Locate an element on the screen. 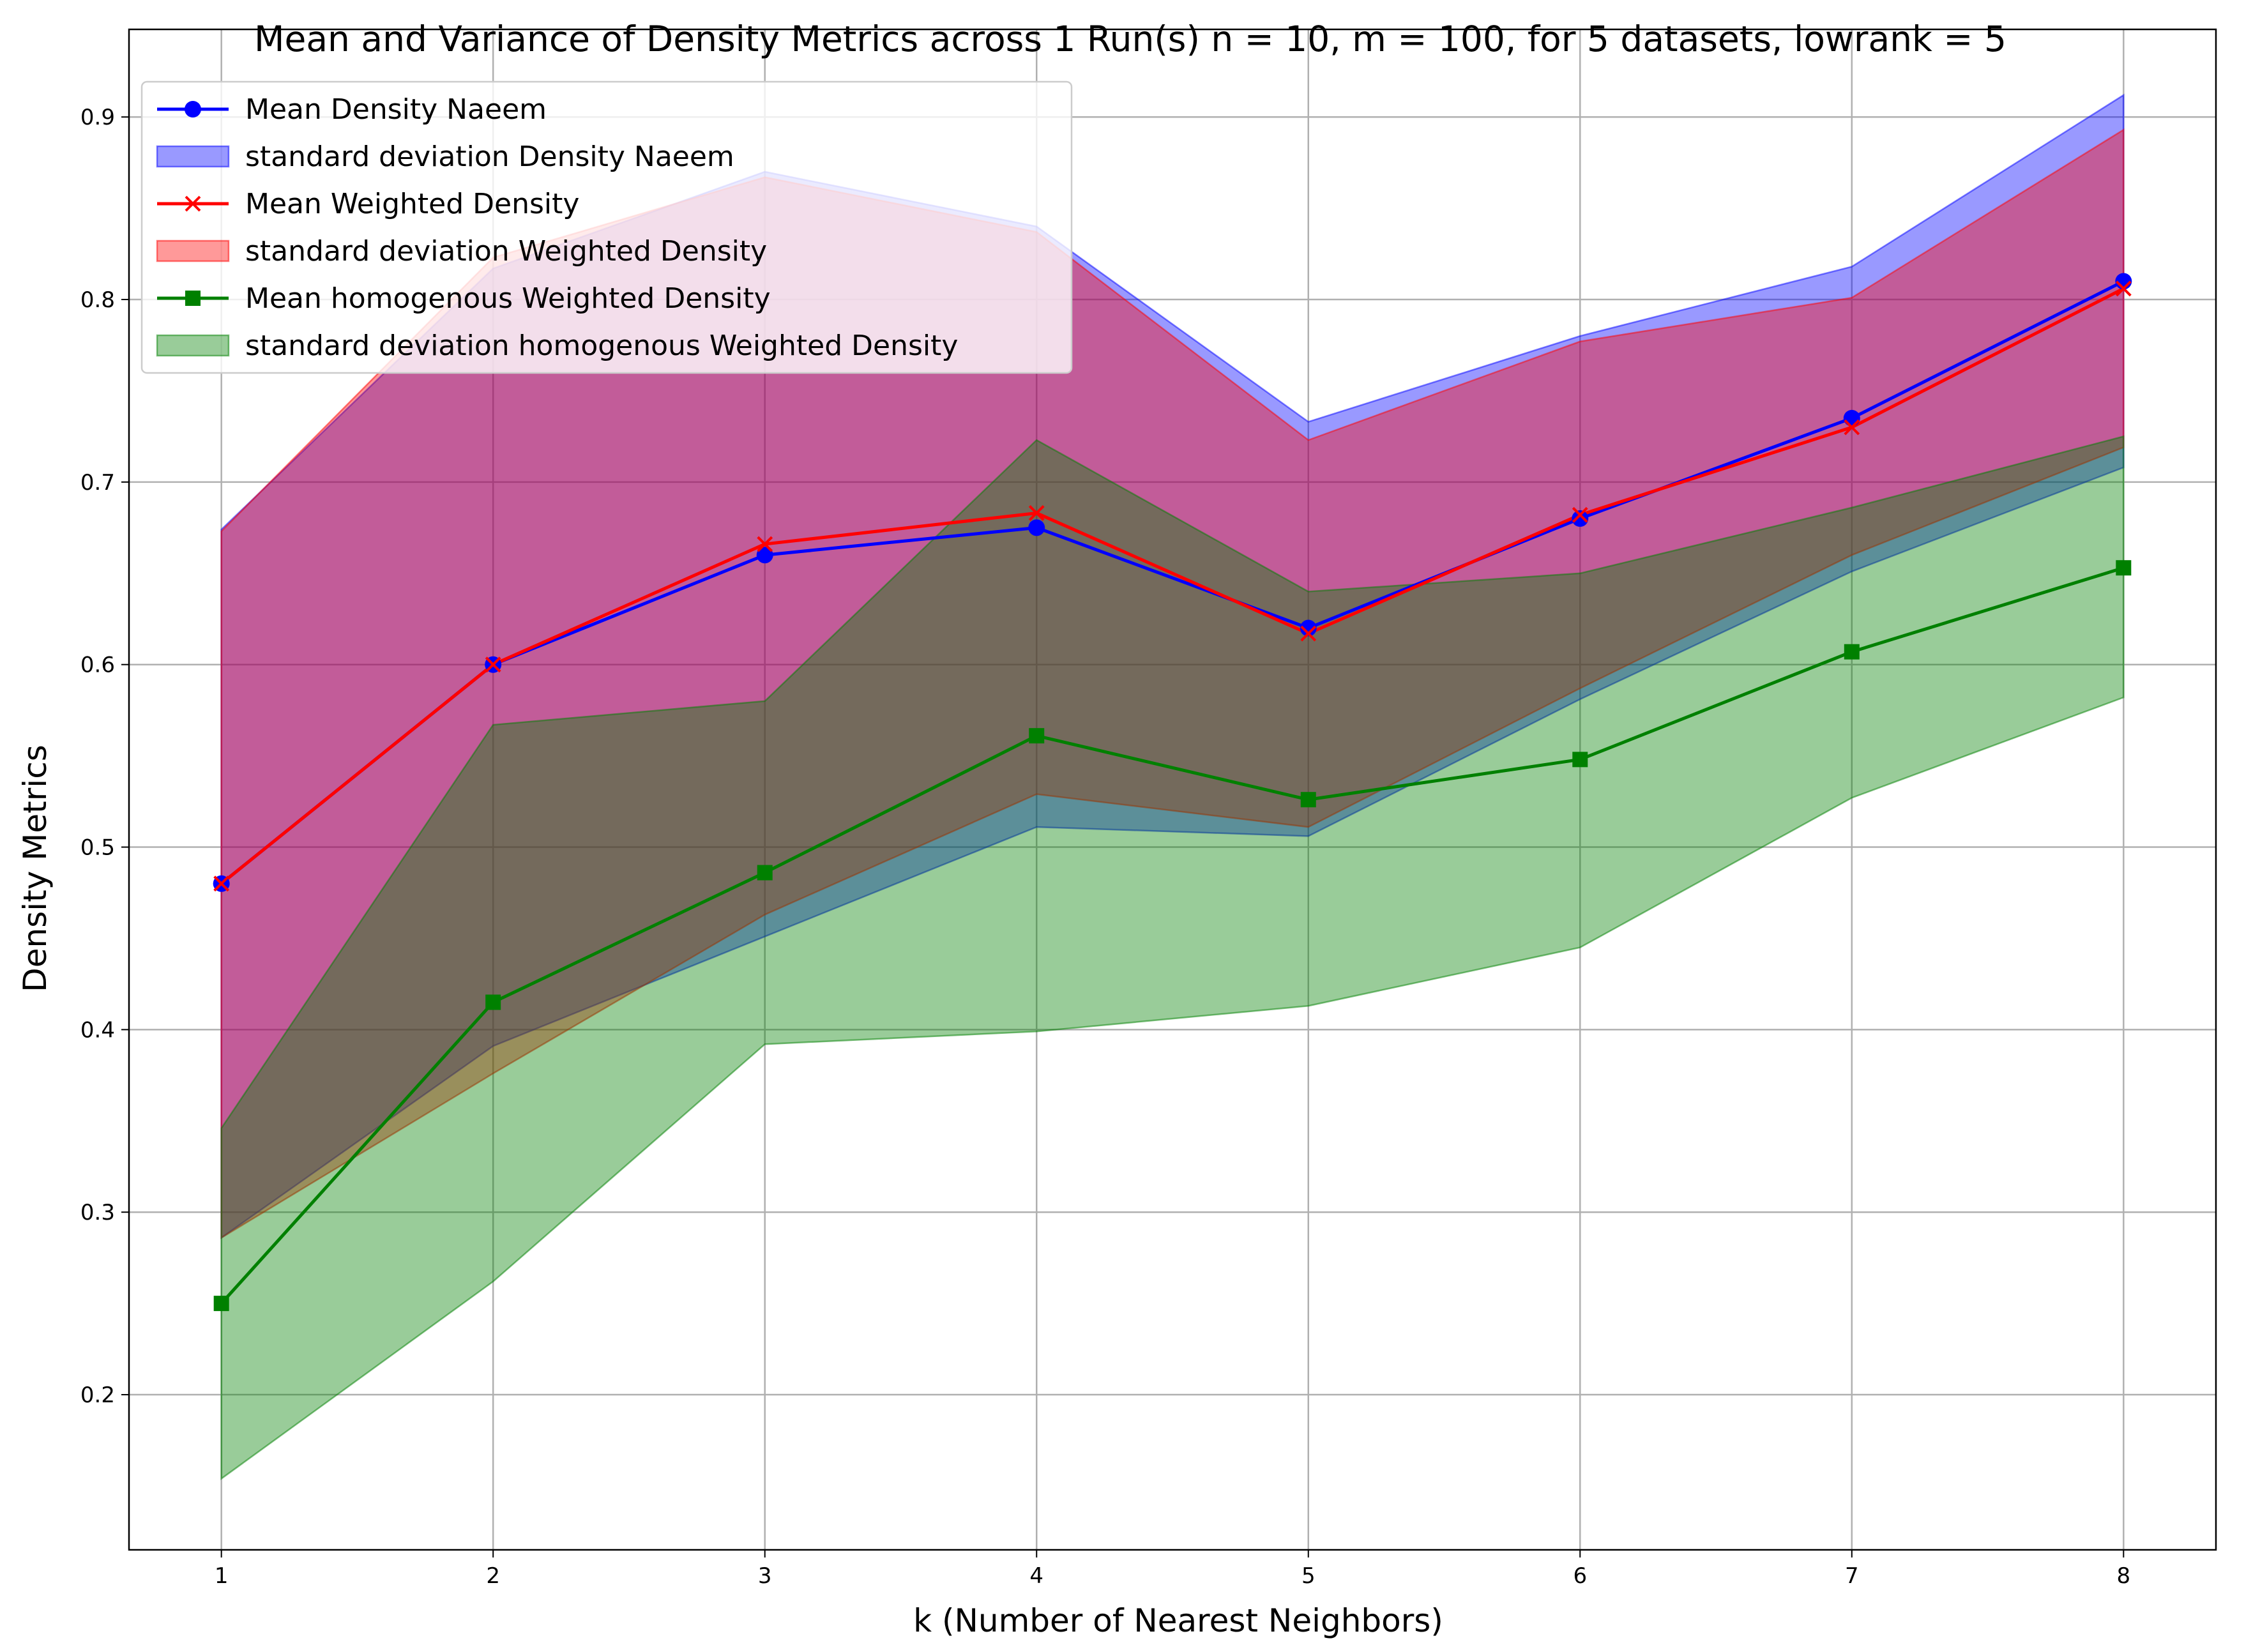 The height and width of the screenshot is (1652, 2260). y-axis-label: Density Metrics is located at coordinates (35, 869).